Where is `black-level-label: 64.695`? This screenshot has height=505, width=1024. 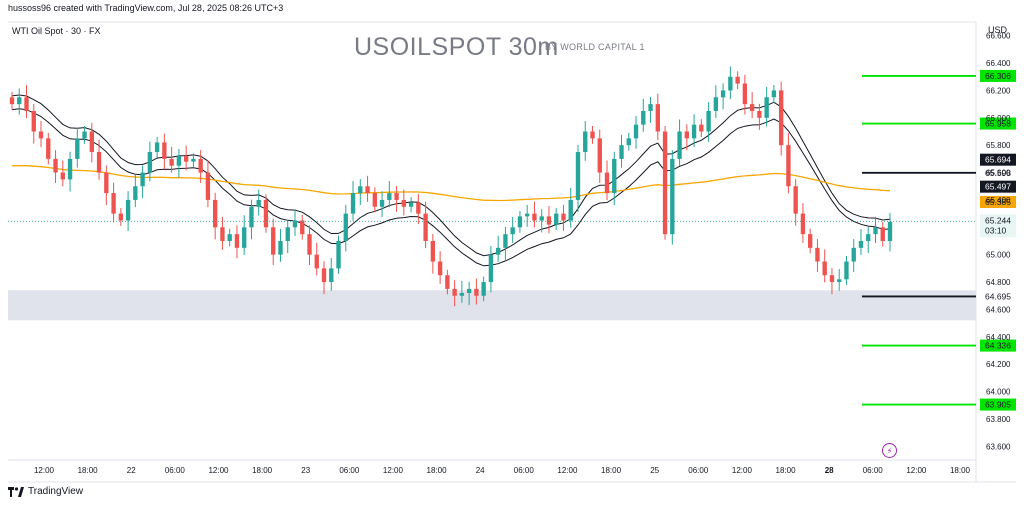 black-level-label: 64.695 is located at coordinates (998, 296).